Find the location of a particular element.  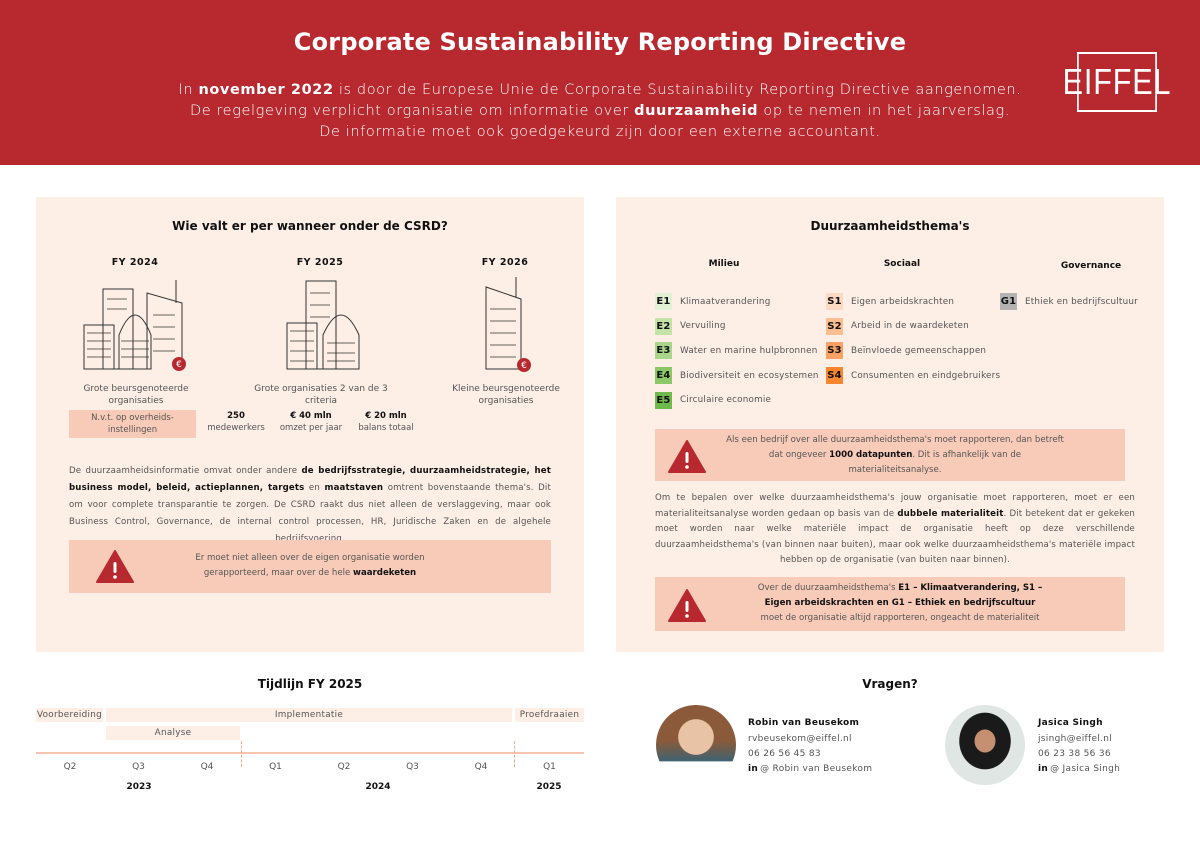

theme-e2: E2 Vervuiling is located at coordinates (690, 326).